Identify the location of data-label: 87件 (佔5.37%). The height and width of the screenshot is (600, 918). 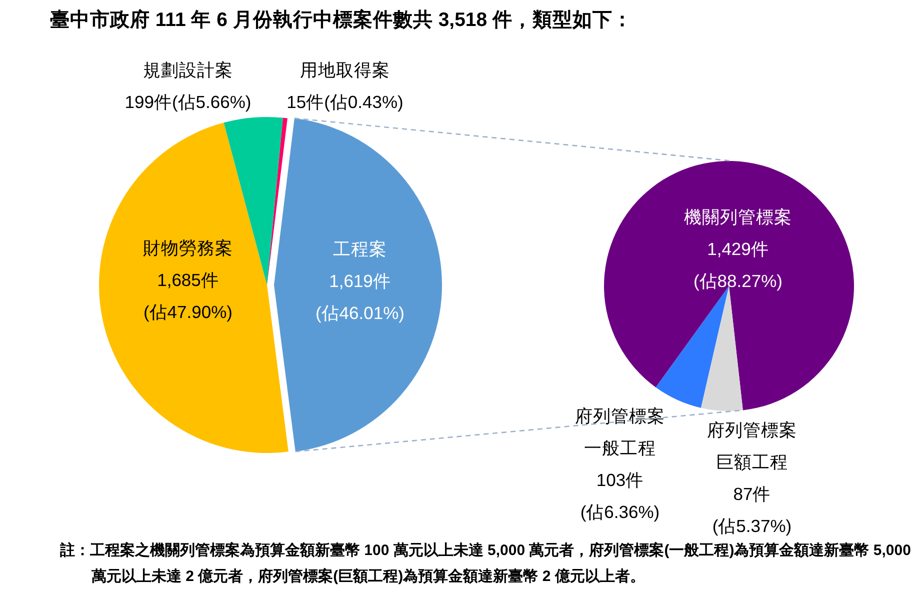
(752, 510).